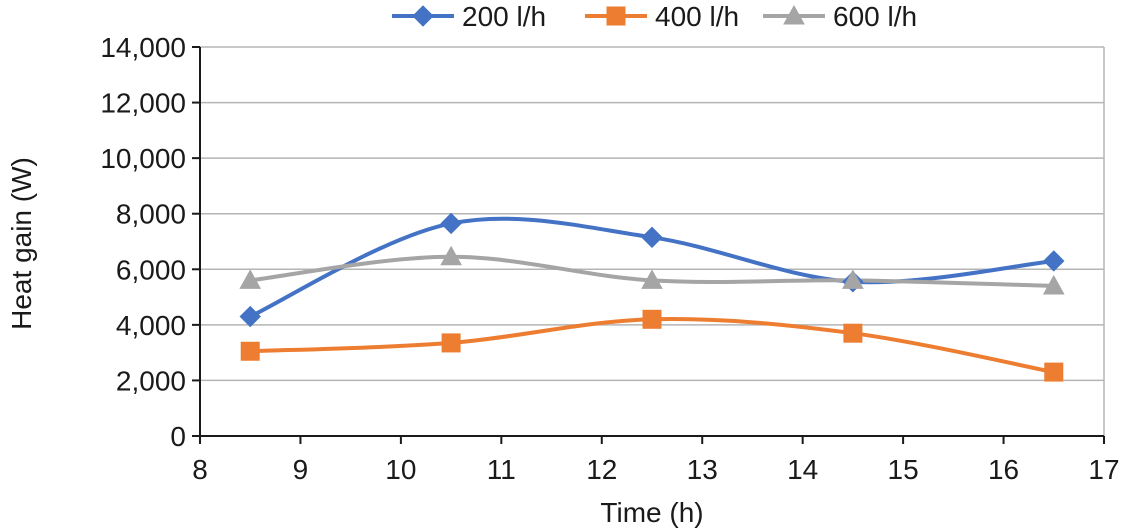 This screenshot has width=1125, height=532. What do you see at coordinates (151, 325) in the screenshot?
I see `y-tick-label: 4,000` at bounding box center [151, 325].